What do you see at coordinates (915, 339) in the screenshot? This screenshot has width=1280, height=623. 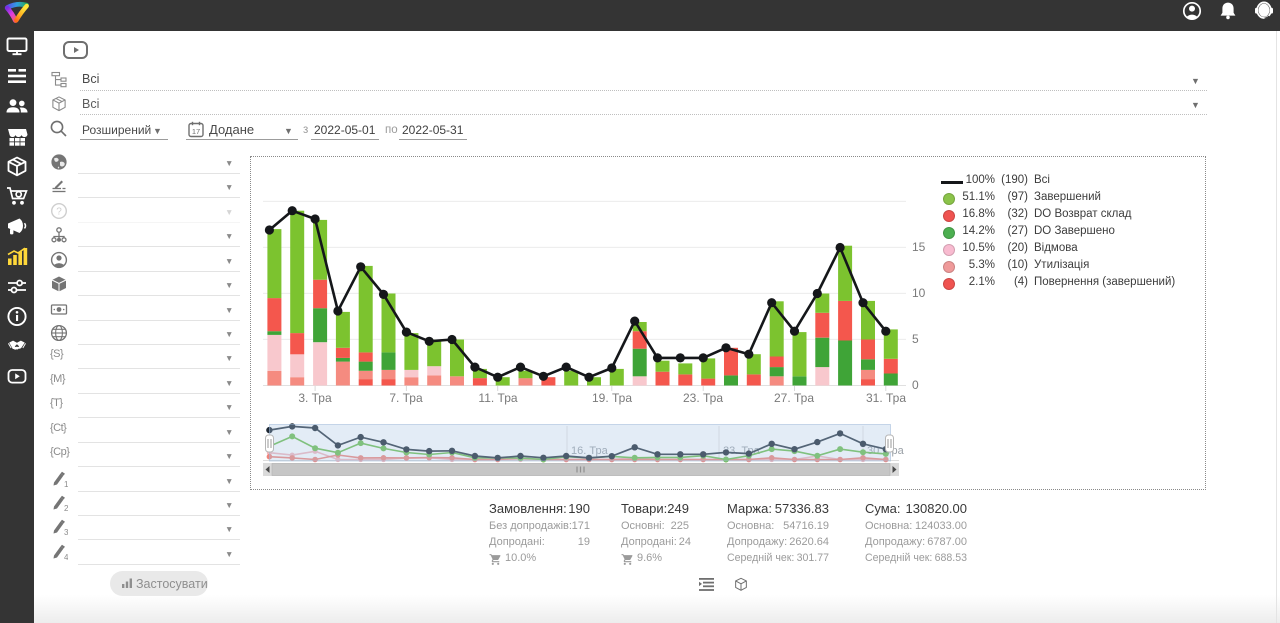 I see `svg-text: 5` at bounding box center [915, 339].